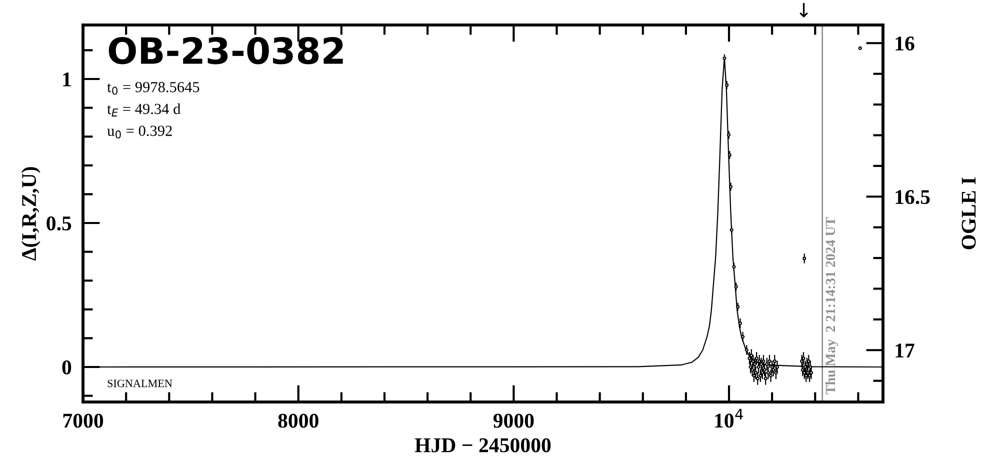 This screenshot has width=986, height=459. What do you see at coordinates (140, 384) in the screenshot?
I see `annotation: SIGNALMEN` at bounding box center [140, 384].